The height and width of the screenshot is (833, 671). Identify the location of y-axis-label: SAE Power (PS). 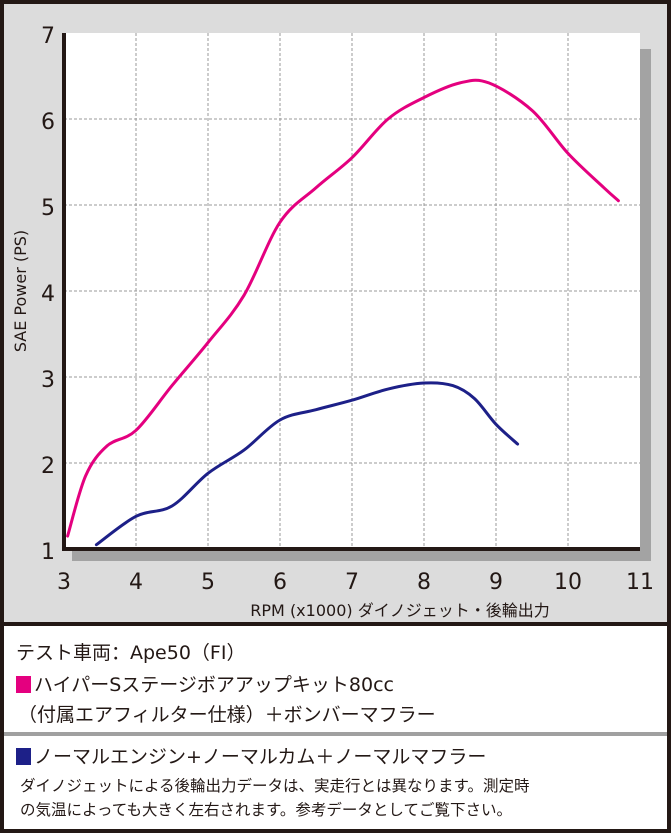
(20, 291).